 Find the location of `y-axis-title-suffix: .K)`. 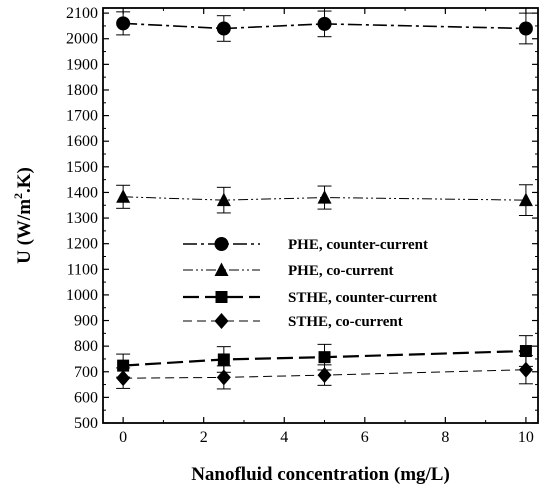

y-axis-title-suffix: .K) is located at coordinates (24, 180).